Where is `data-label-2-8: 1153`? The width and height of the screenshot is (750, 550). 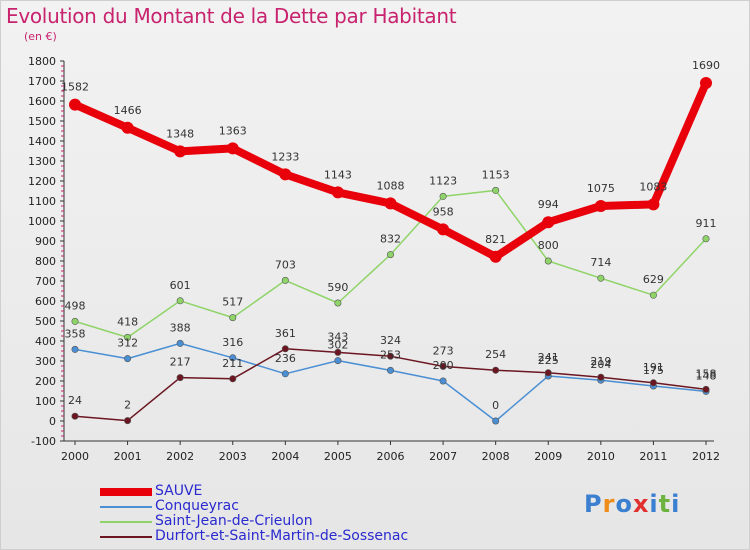
data-label-2-8: 1153 is located at coordinates (496, 174).